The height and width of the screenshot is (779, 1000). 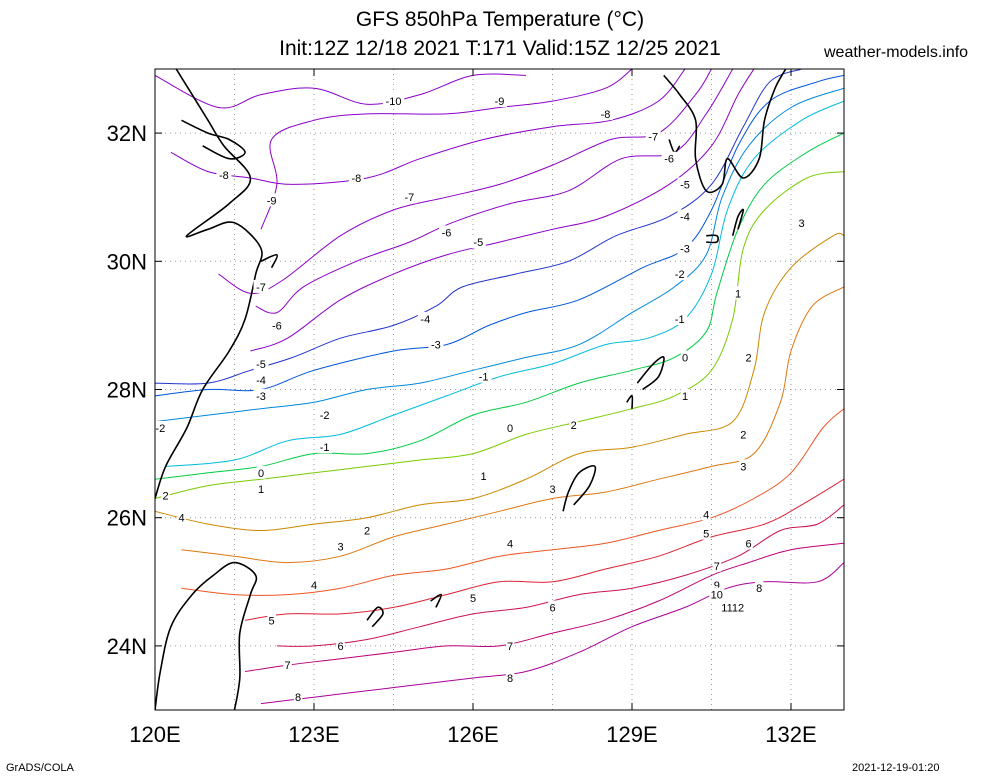 I want to click on coastline-yakushima, so click(x=712, y=239).